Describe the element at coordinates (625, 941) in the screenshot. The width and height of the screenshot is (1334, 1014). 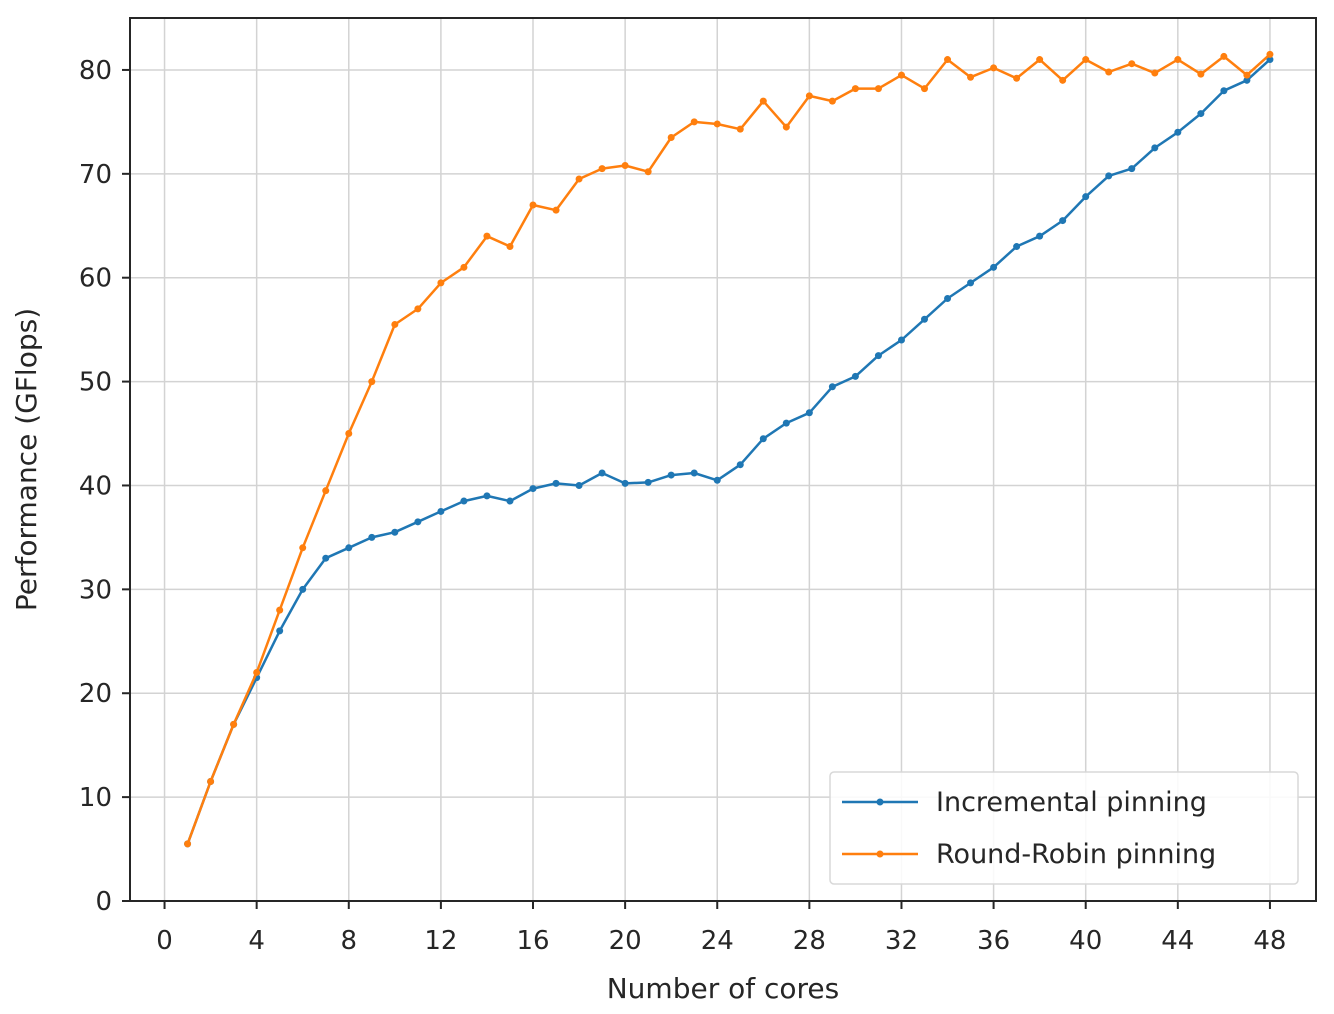
I see `x-tick-label: 20` at that location.